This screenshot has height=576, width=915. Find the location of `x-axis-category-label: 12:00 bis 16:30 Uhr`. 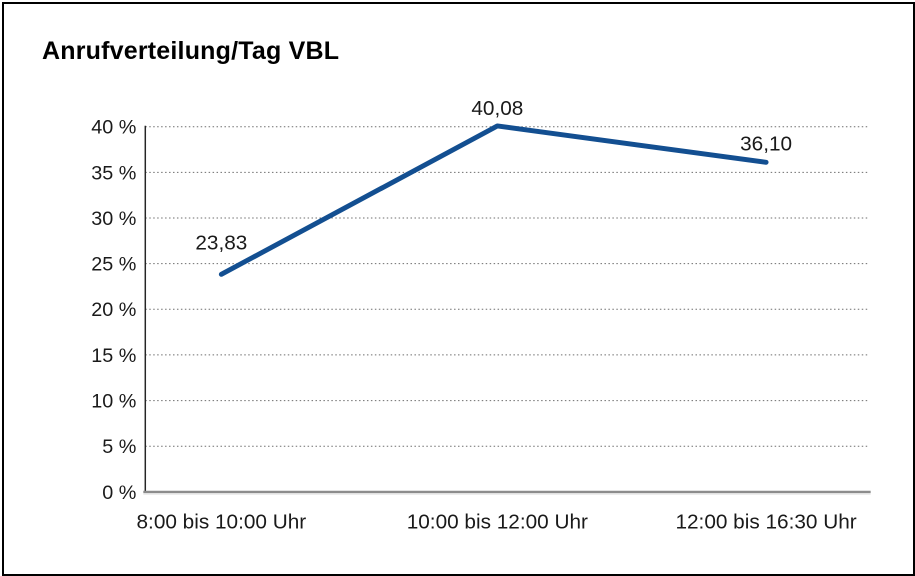

x-axis-category-label: 12:00 bis 16:30 Uhr is located at coordinates (765, 521).